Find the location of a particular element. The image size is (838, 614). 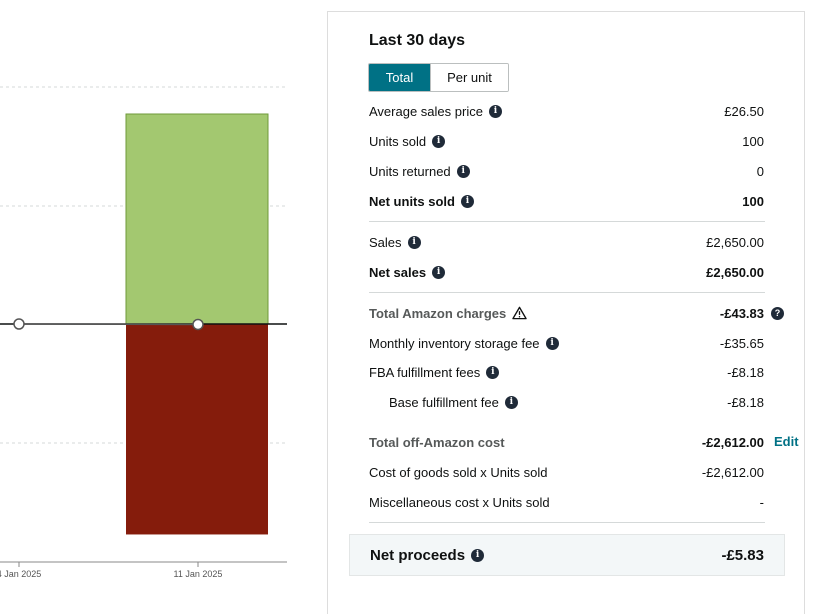

fba-fulfillment-fees-row: FBA fulfillment fees i -£8.18 is located at coordinates (566, 372).